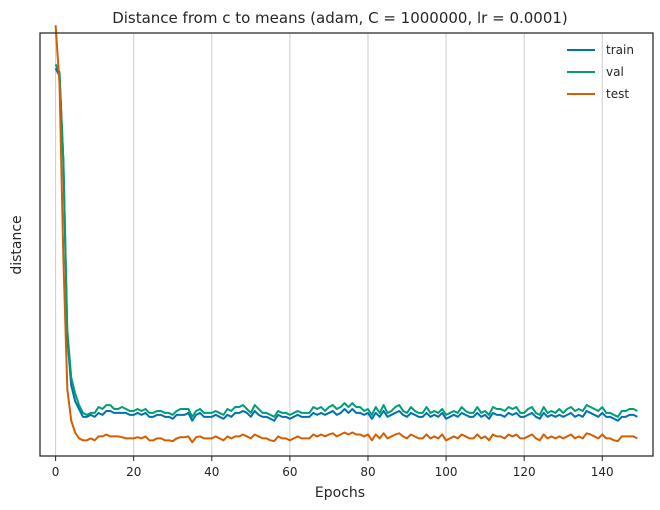 Image resolution: width=660 pixels, height=510 pixels. I want to click on x-tick-label: 100, so click(446, 472).